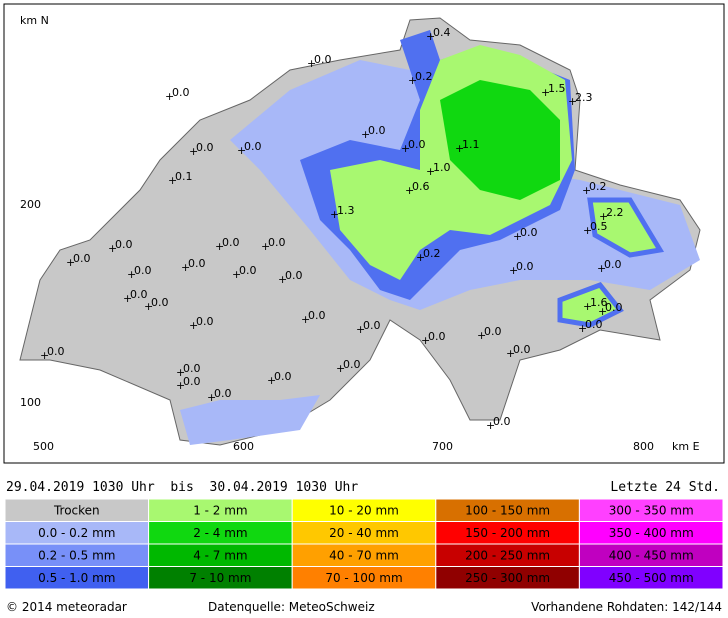 This screenshot has height=618, width=728. Describe the element at coordinates (76, 555) in the screenshot. I see `legend-label: 0.2 - 0.5 mm` at that location.